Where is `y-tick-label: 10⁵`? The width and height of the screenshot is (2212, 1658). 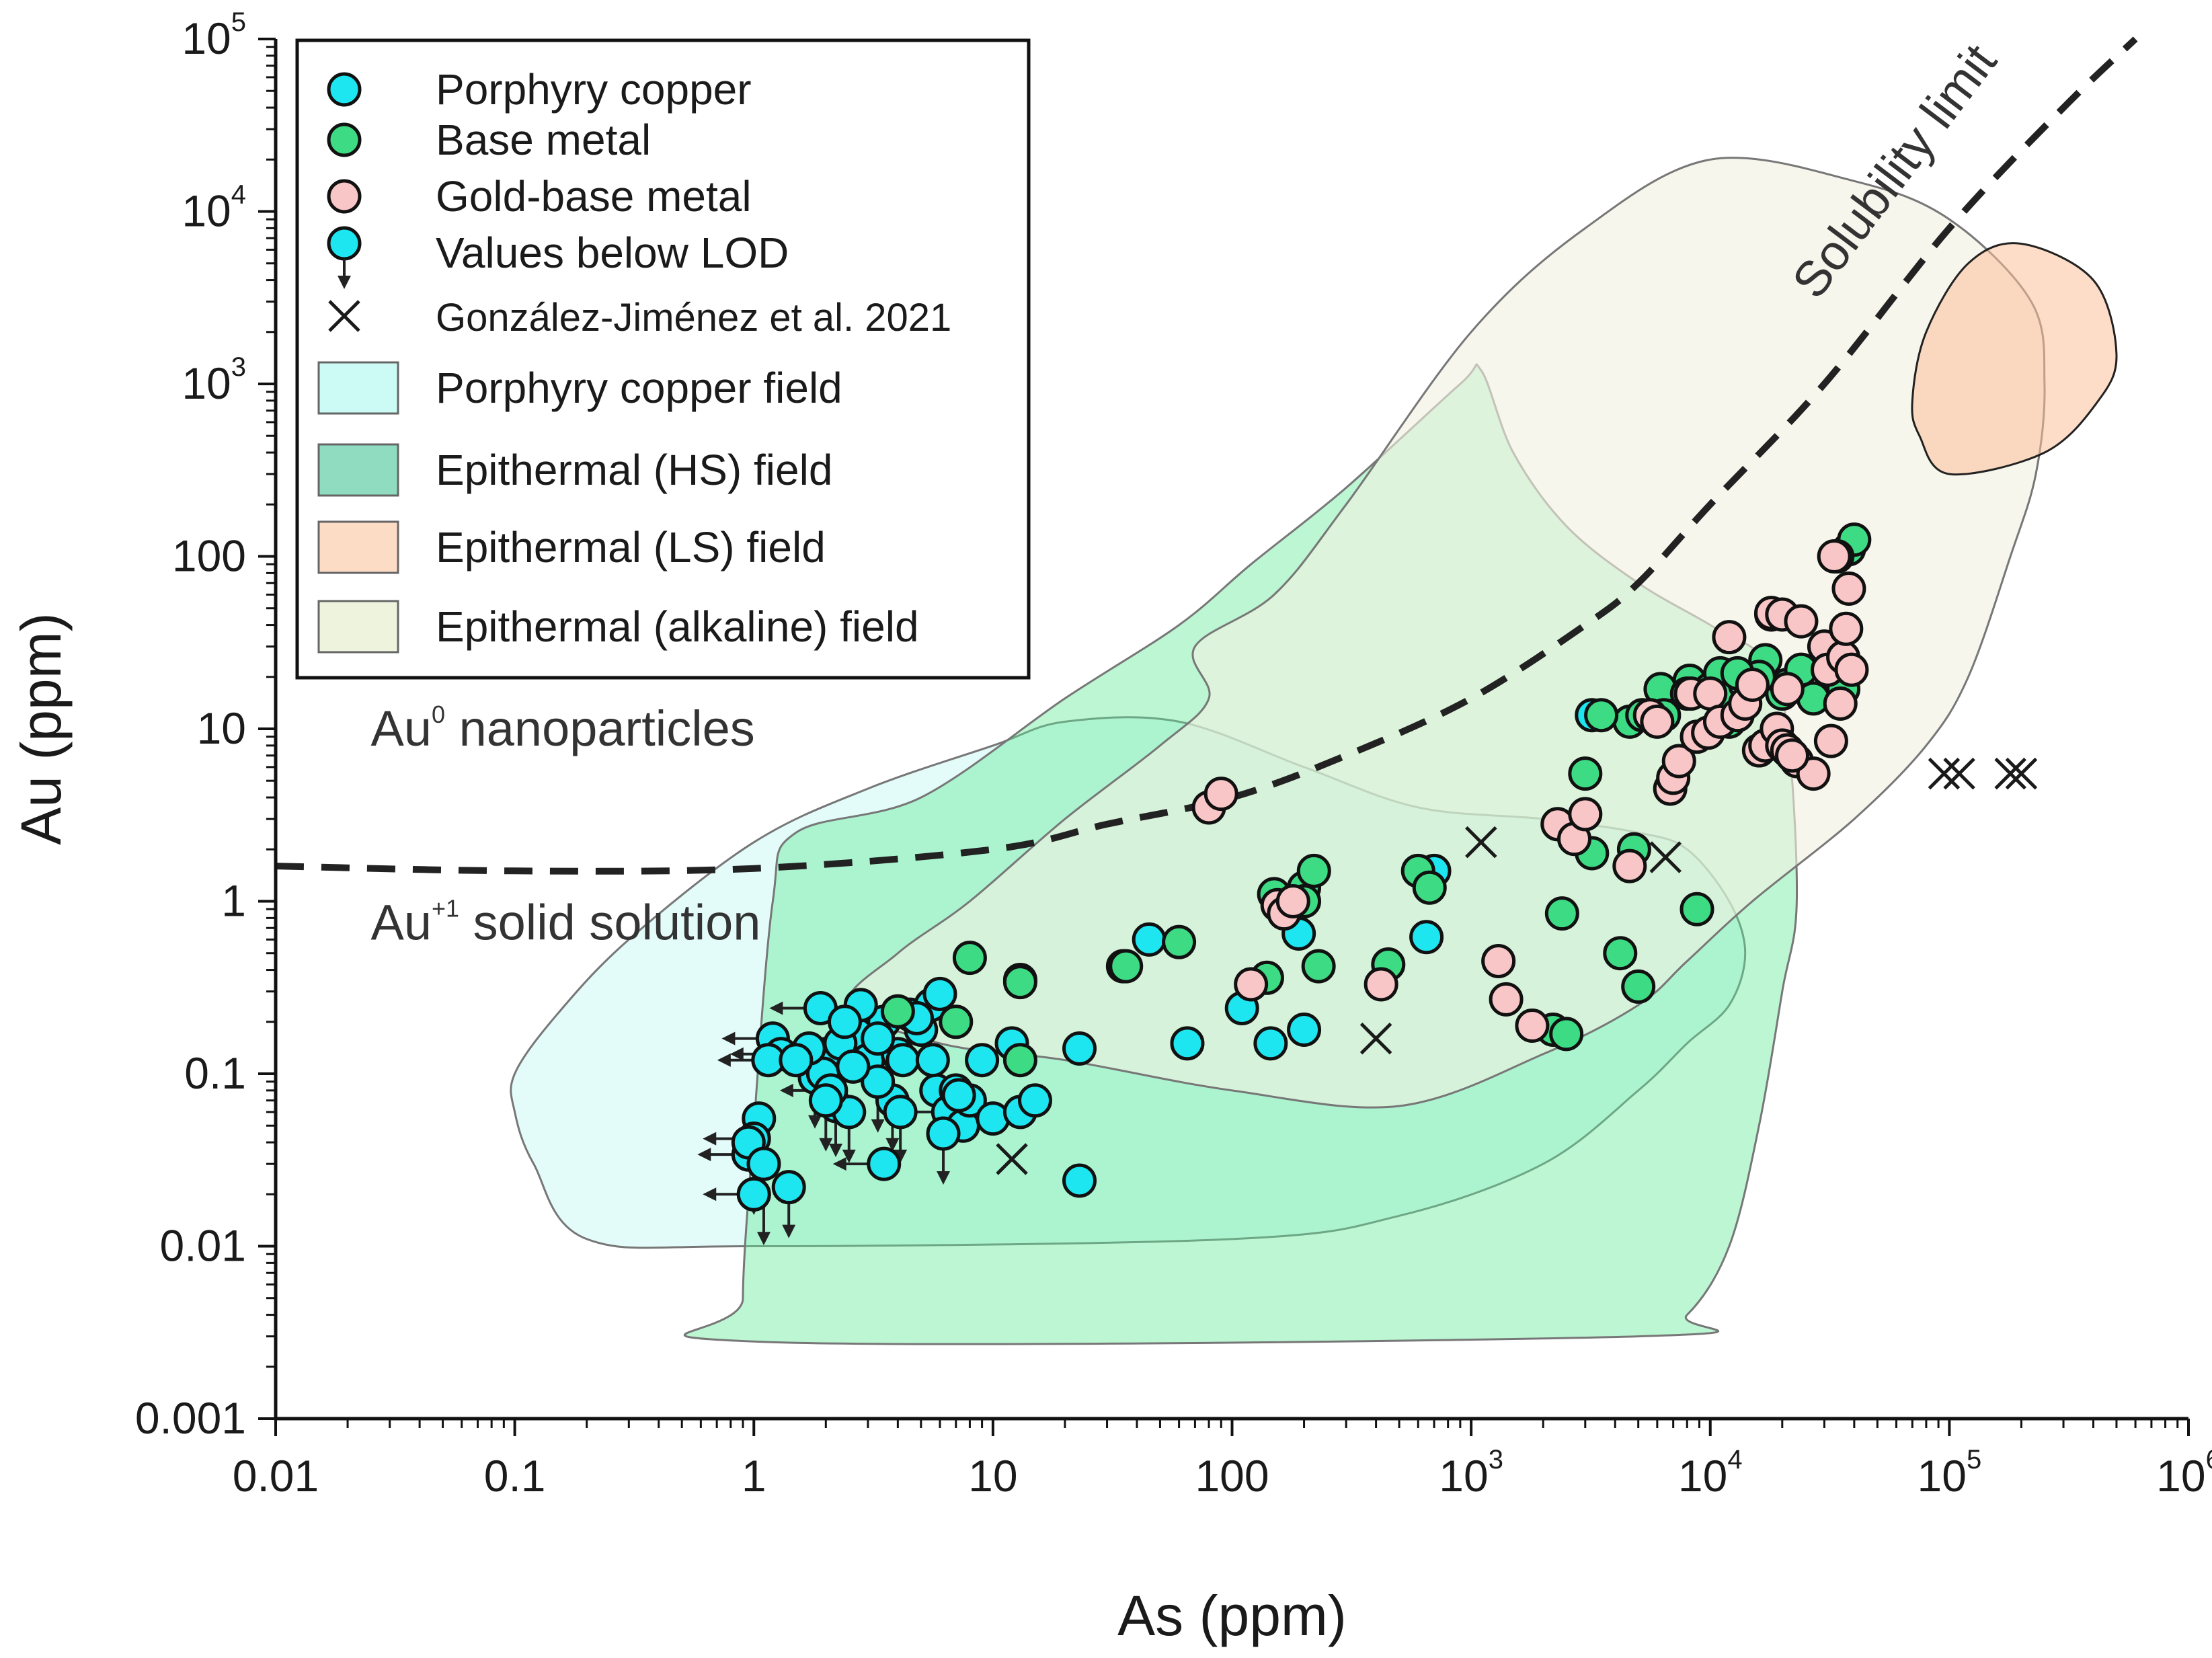
y-tick-label: 10⁵ is located at coordinates (214, 35).